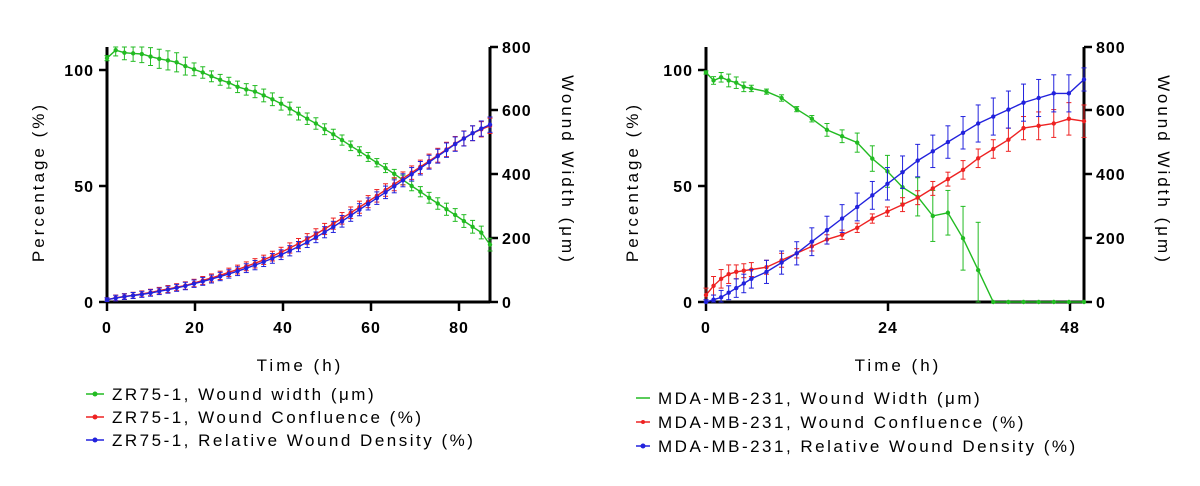 The width and height of the screenshot is (1200, 486). What do you see at coordinates (293, 440) in the screenshot?
I see `legend-label: ZR75-1, Relative Wound Density (%)` at bounding box center [293, 440].